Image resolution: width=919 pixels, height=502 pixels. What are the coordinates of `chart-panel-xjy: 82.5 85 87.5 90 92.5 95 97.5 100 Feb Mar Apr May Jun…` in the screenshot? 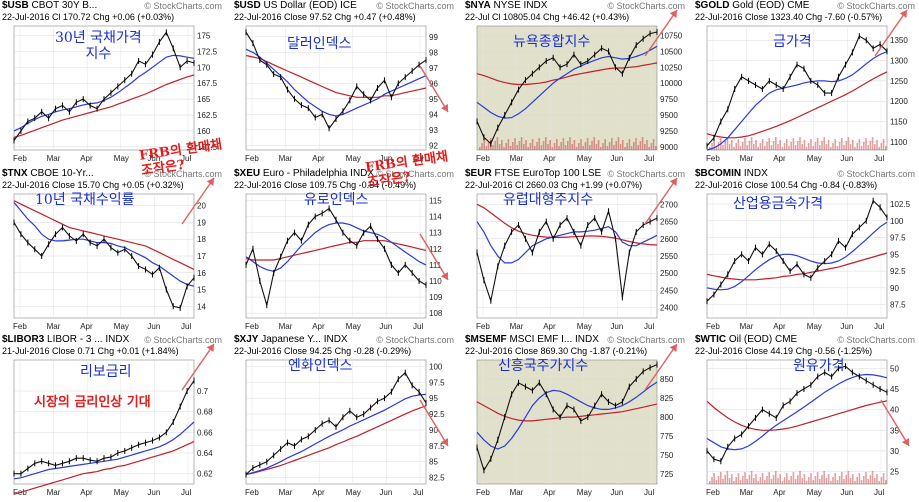 It's located at (346, 417).